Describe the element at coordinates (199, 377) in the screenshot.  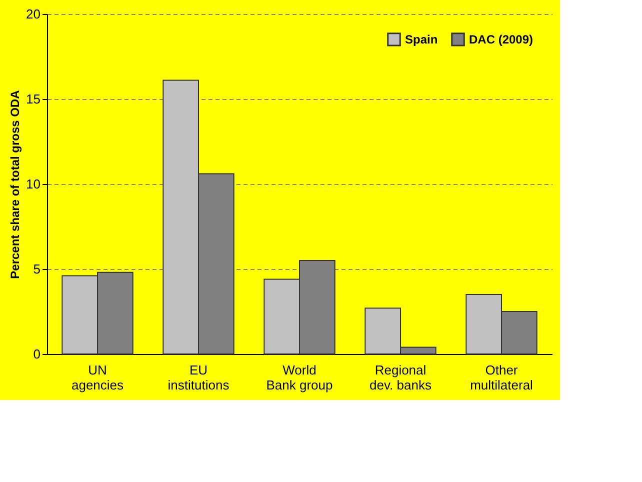
I see `x-tick-label: EU institutions` at that location.